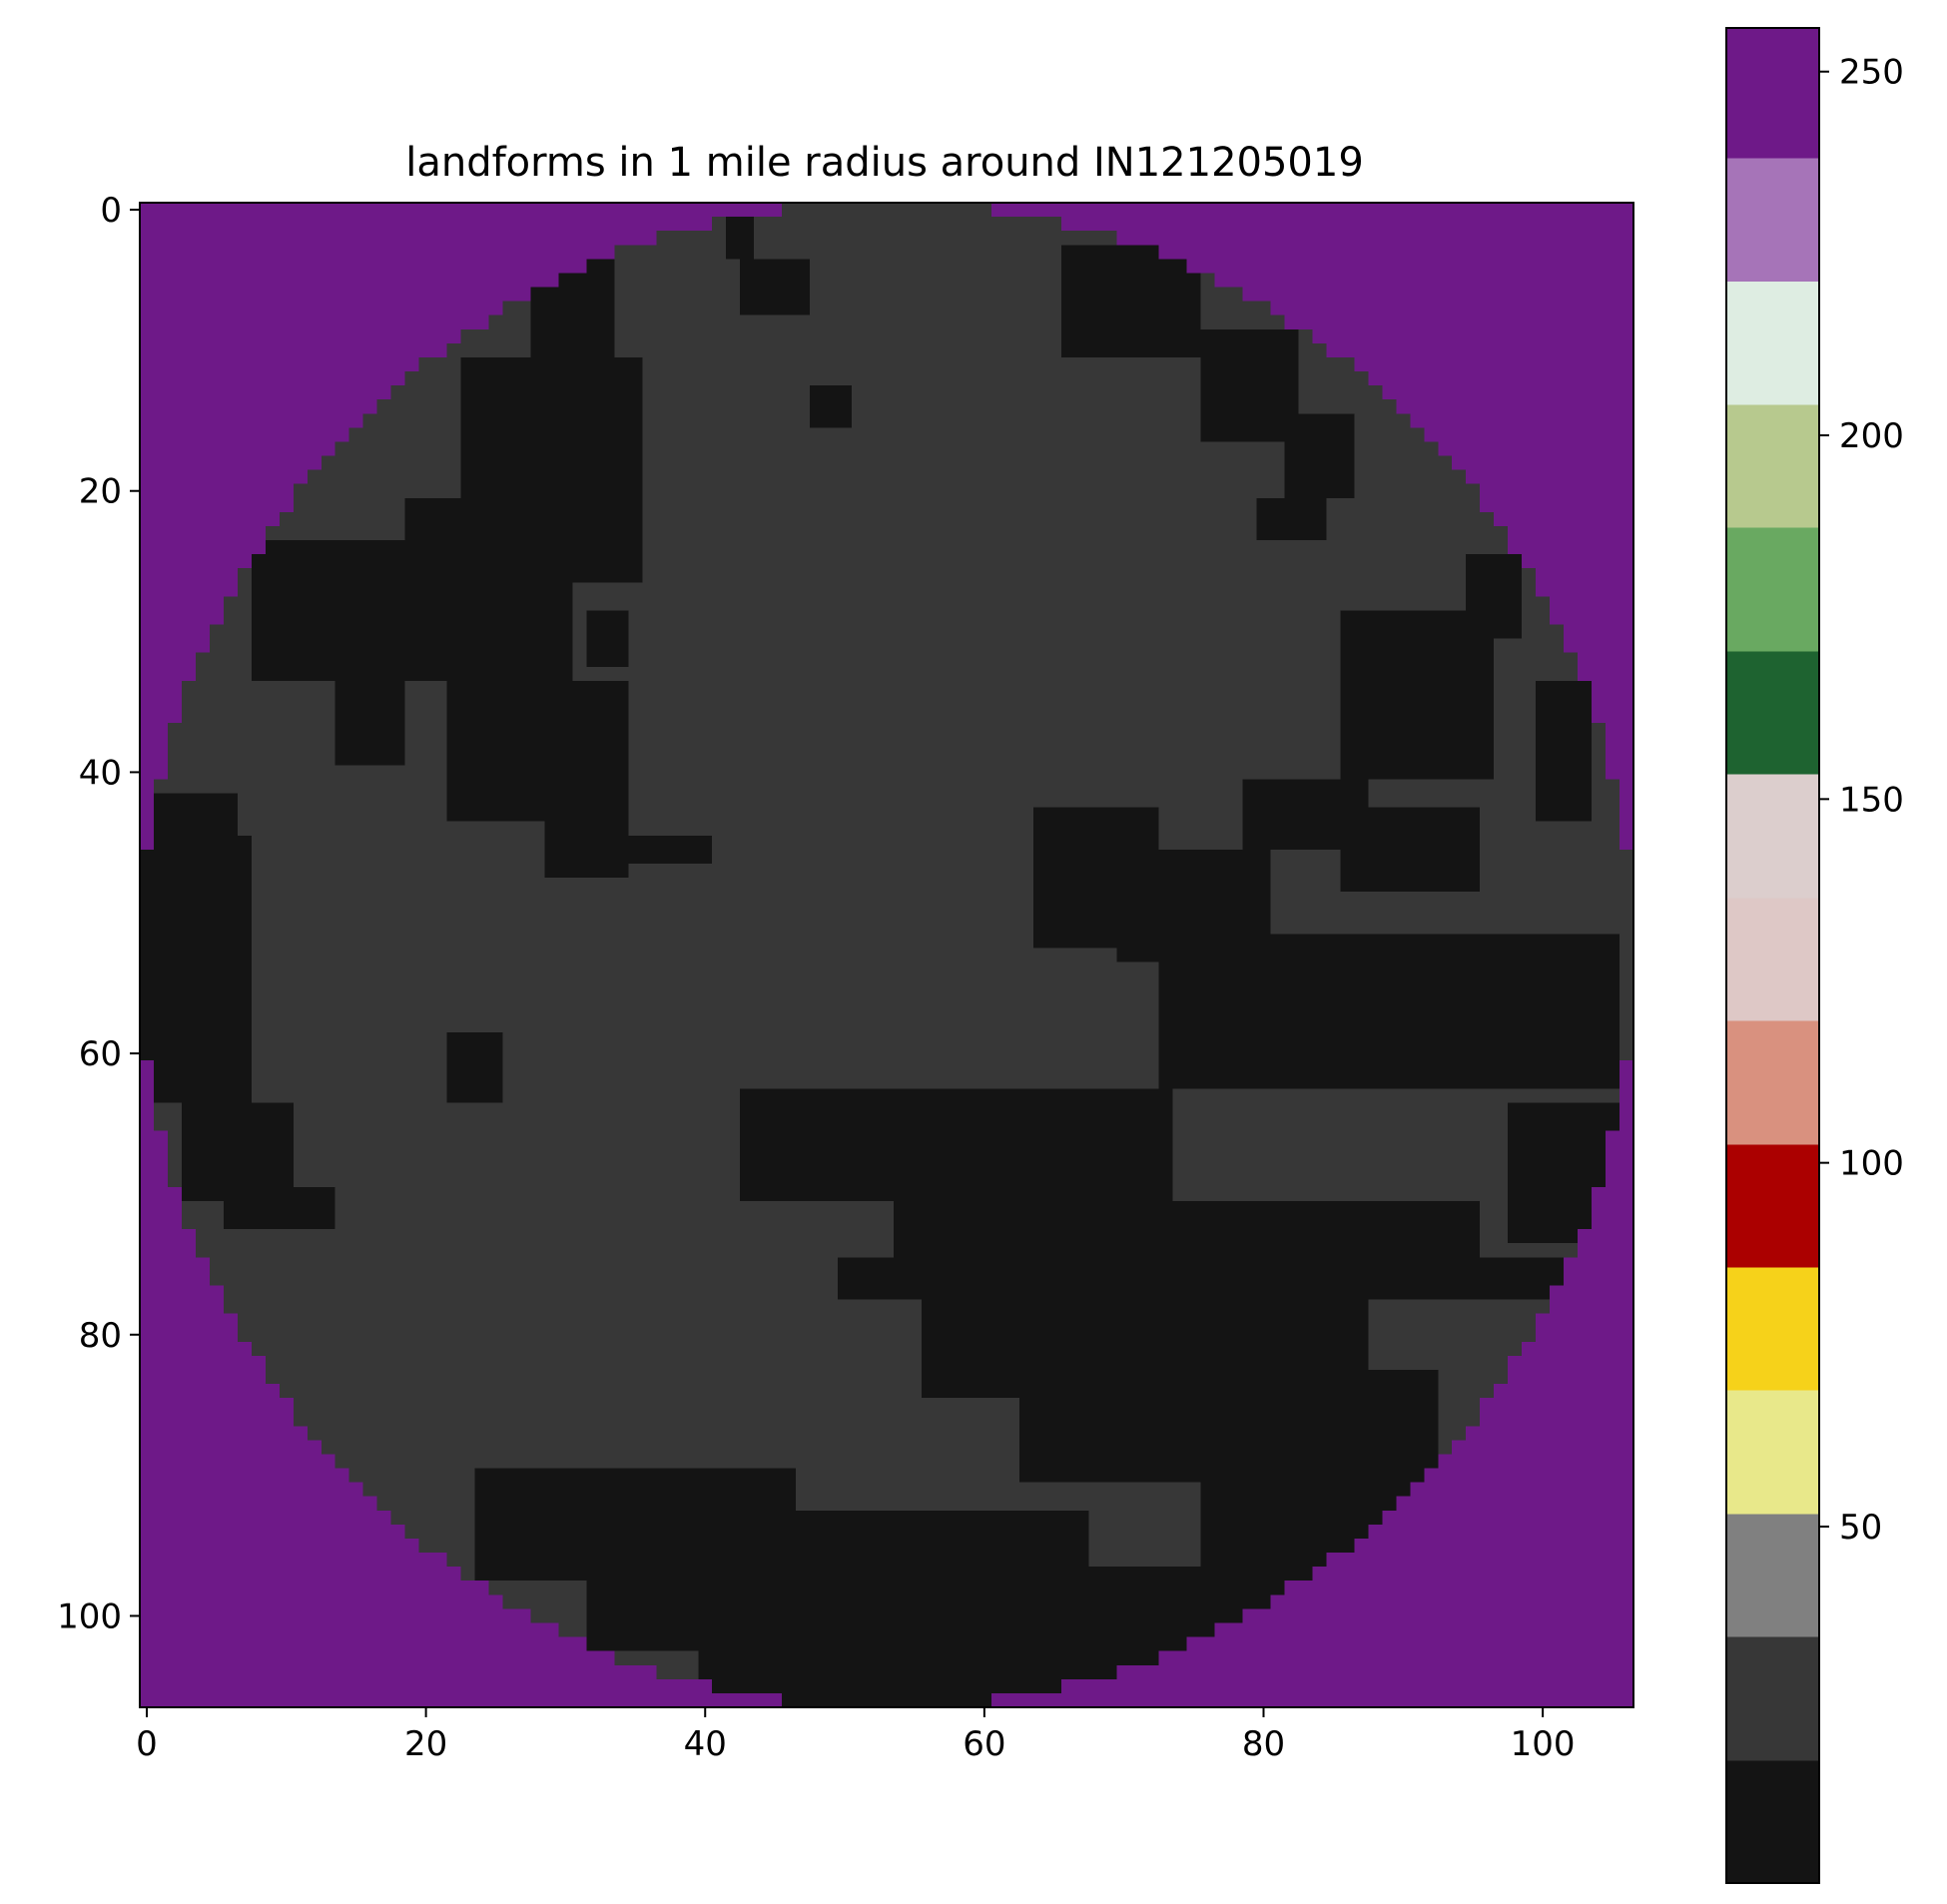 Image resolution: width=1947 pixels, height=1904 pixels. I want to click on x-axis: 0 20 40 60 80 100, so click(856, 1735).